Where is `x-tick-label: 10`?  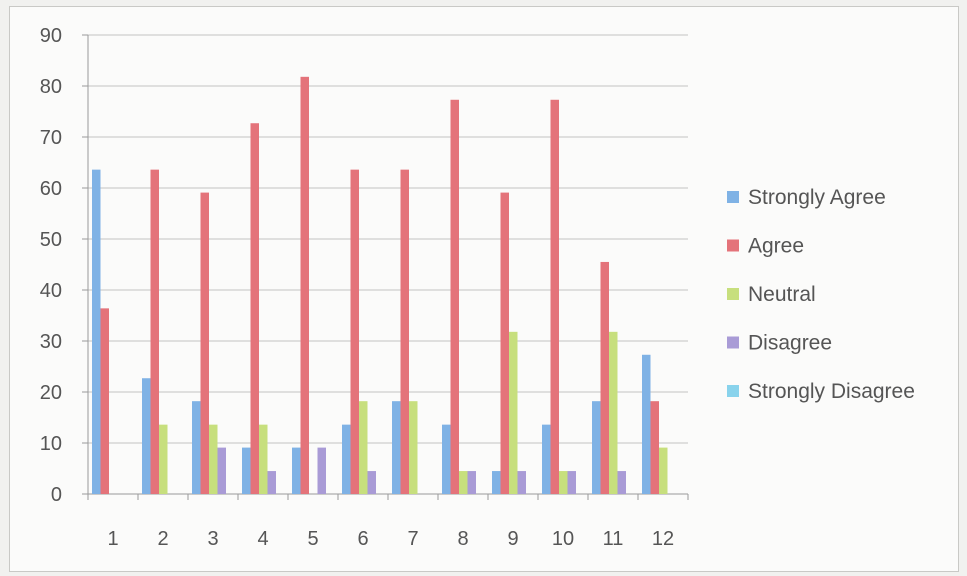 x-tick-label: 10 is located at coordinates (563, 539).